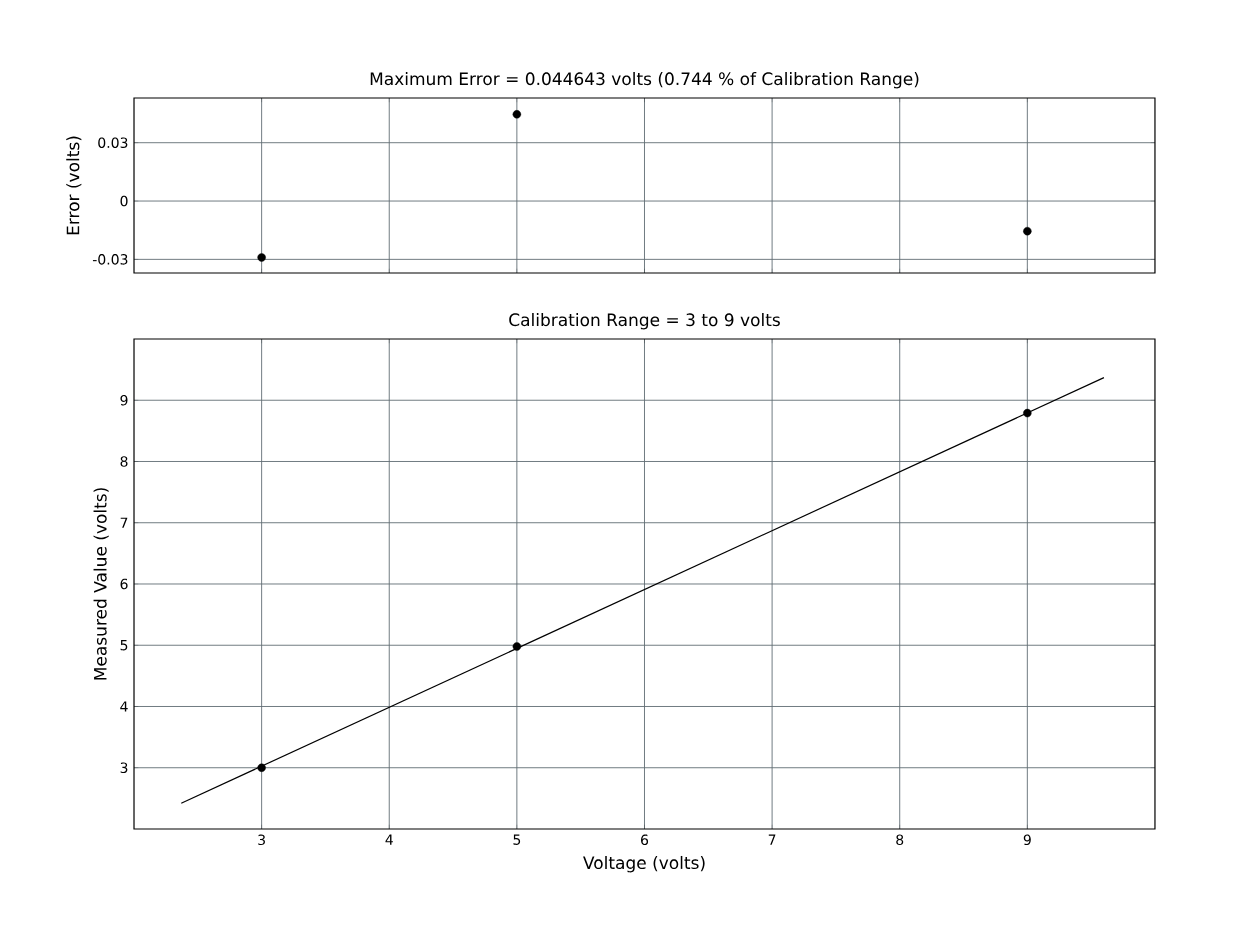 The height and width of the screenshot is (929, 1253). What do you see at coordinates (113, 143) in the screenshot?
I see `y-tick-label: 0.03` at bounding box center [113, 143].